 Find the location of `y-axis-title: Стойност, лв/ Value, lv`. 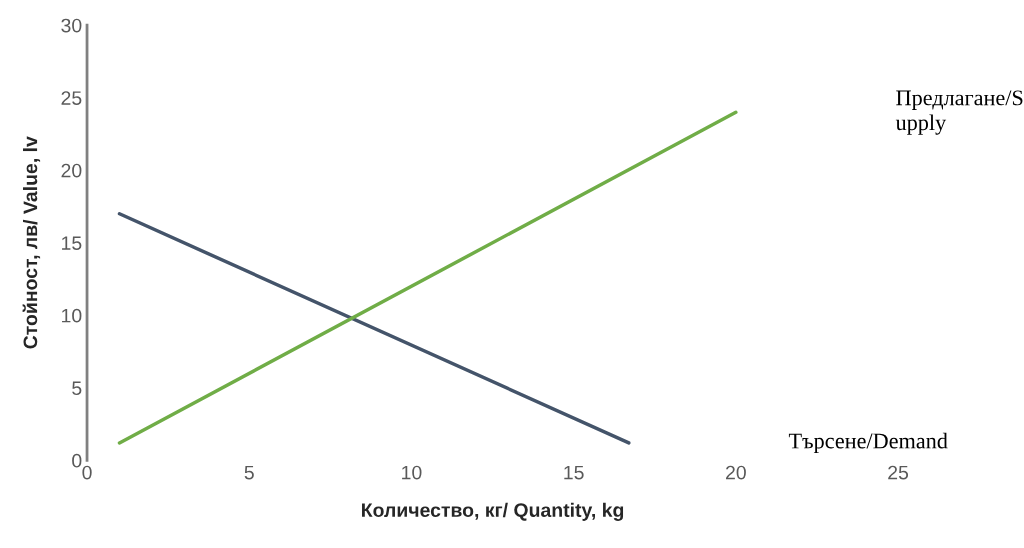

y-axis-title: Стойност, лв/ Value, lv is located at coordinates (31, 242).